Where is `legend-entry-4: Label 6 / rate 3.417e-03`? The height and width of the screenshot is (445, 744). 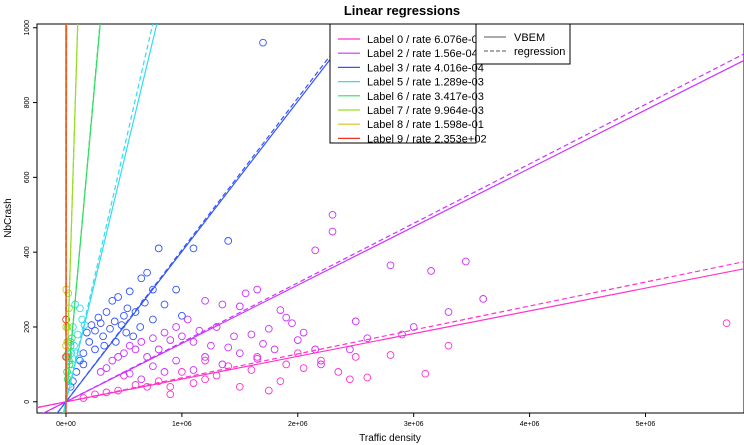 legend-entry-4: Label 6 / rate 3.417e-03 is located at coordinates (425, 97).